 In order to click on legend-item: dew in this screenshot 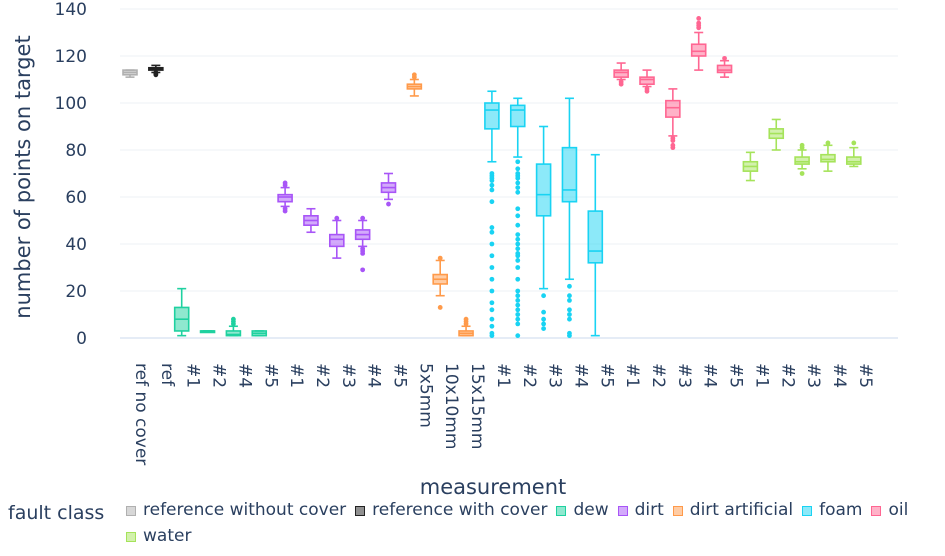, I will do `click(582, 510)`.